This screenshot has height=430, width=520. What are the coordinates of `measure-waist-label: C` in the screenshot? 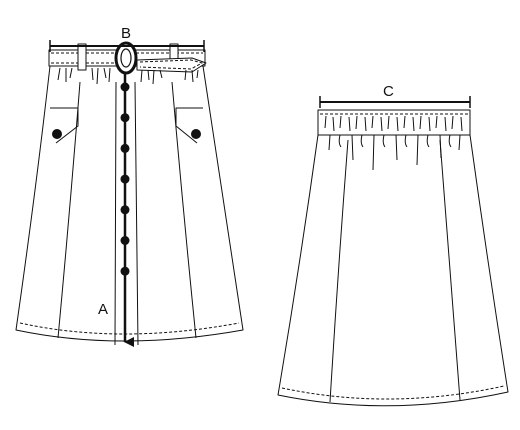 It's located at (388, 91).